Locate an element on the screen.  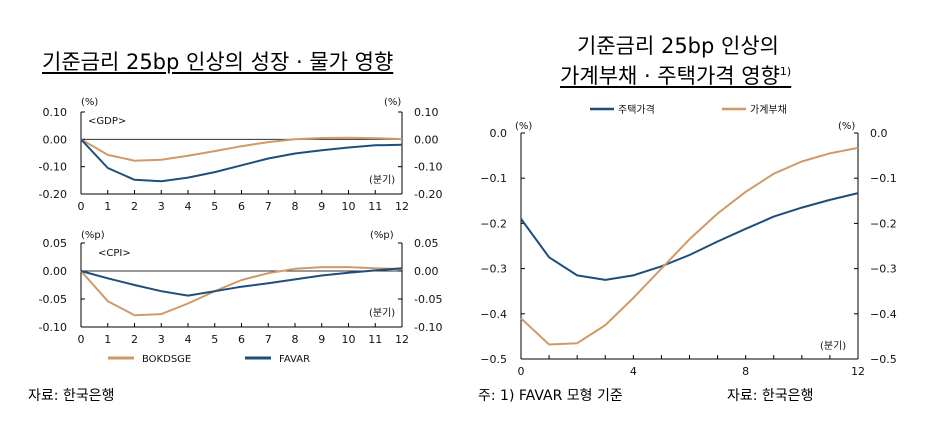
left-panel-title: 기준금리 25bp 인상의 성장 · 물가 영향 is located at coordinates (218, 62).